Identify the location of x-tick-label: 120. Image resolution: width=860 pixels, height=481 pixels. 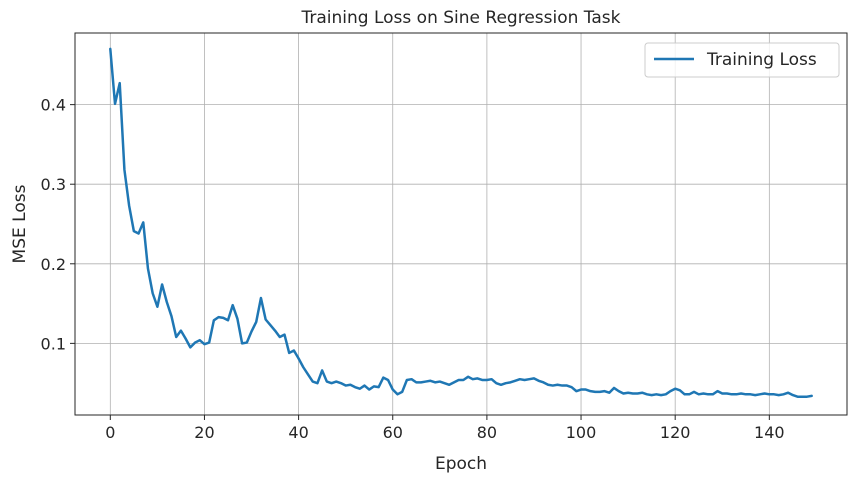
(675, 432).